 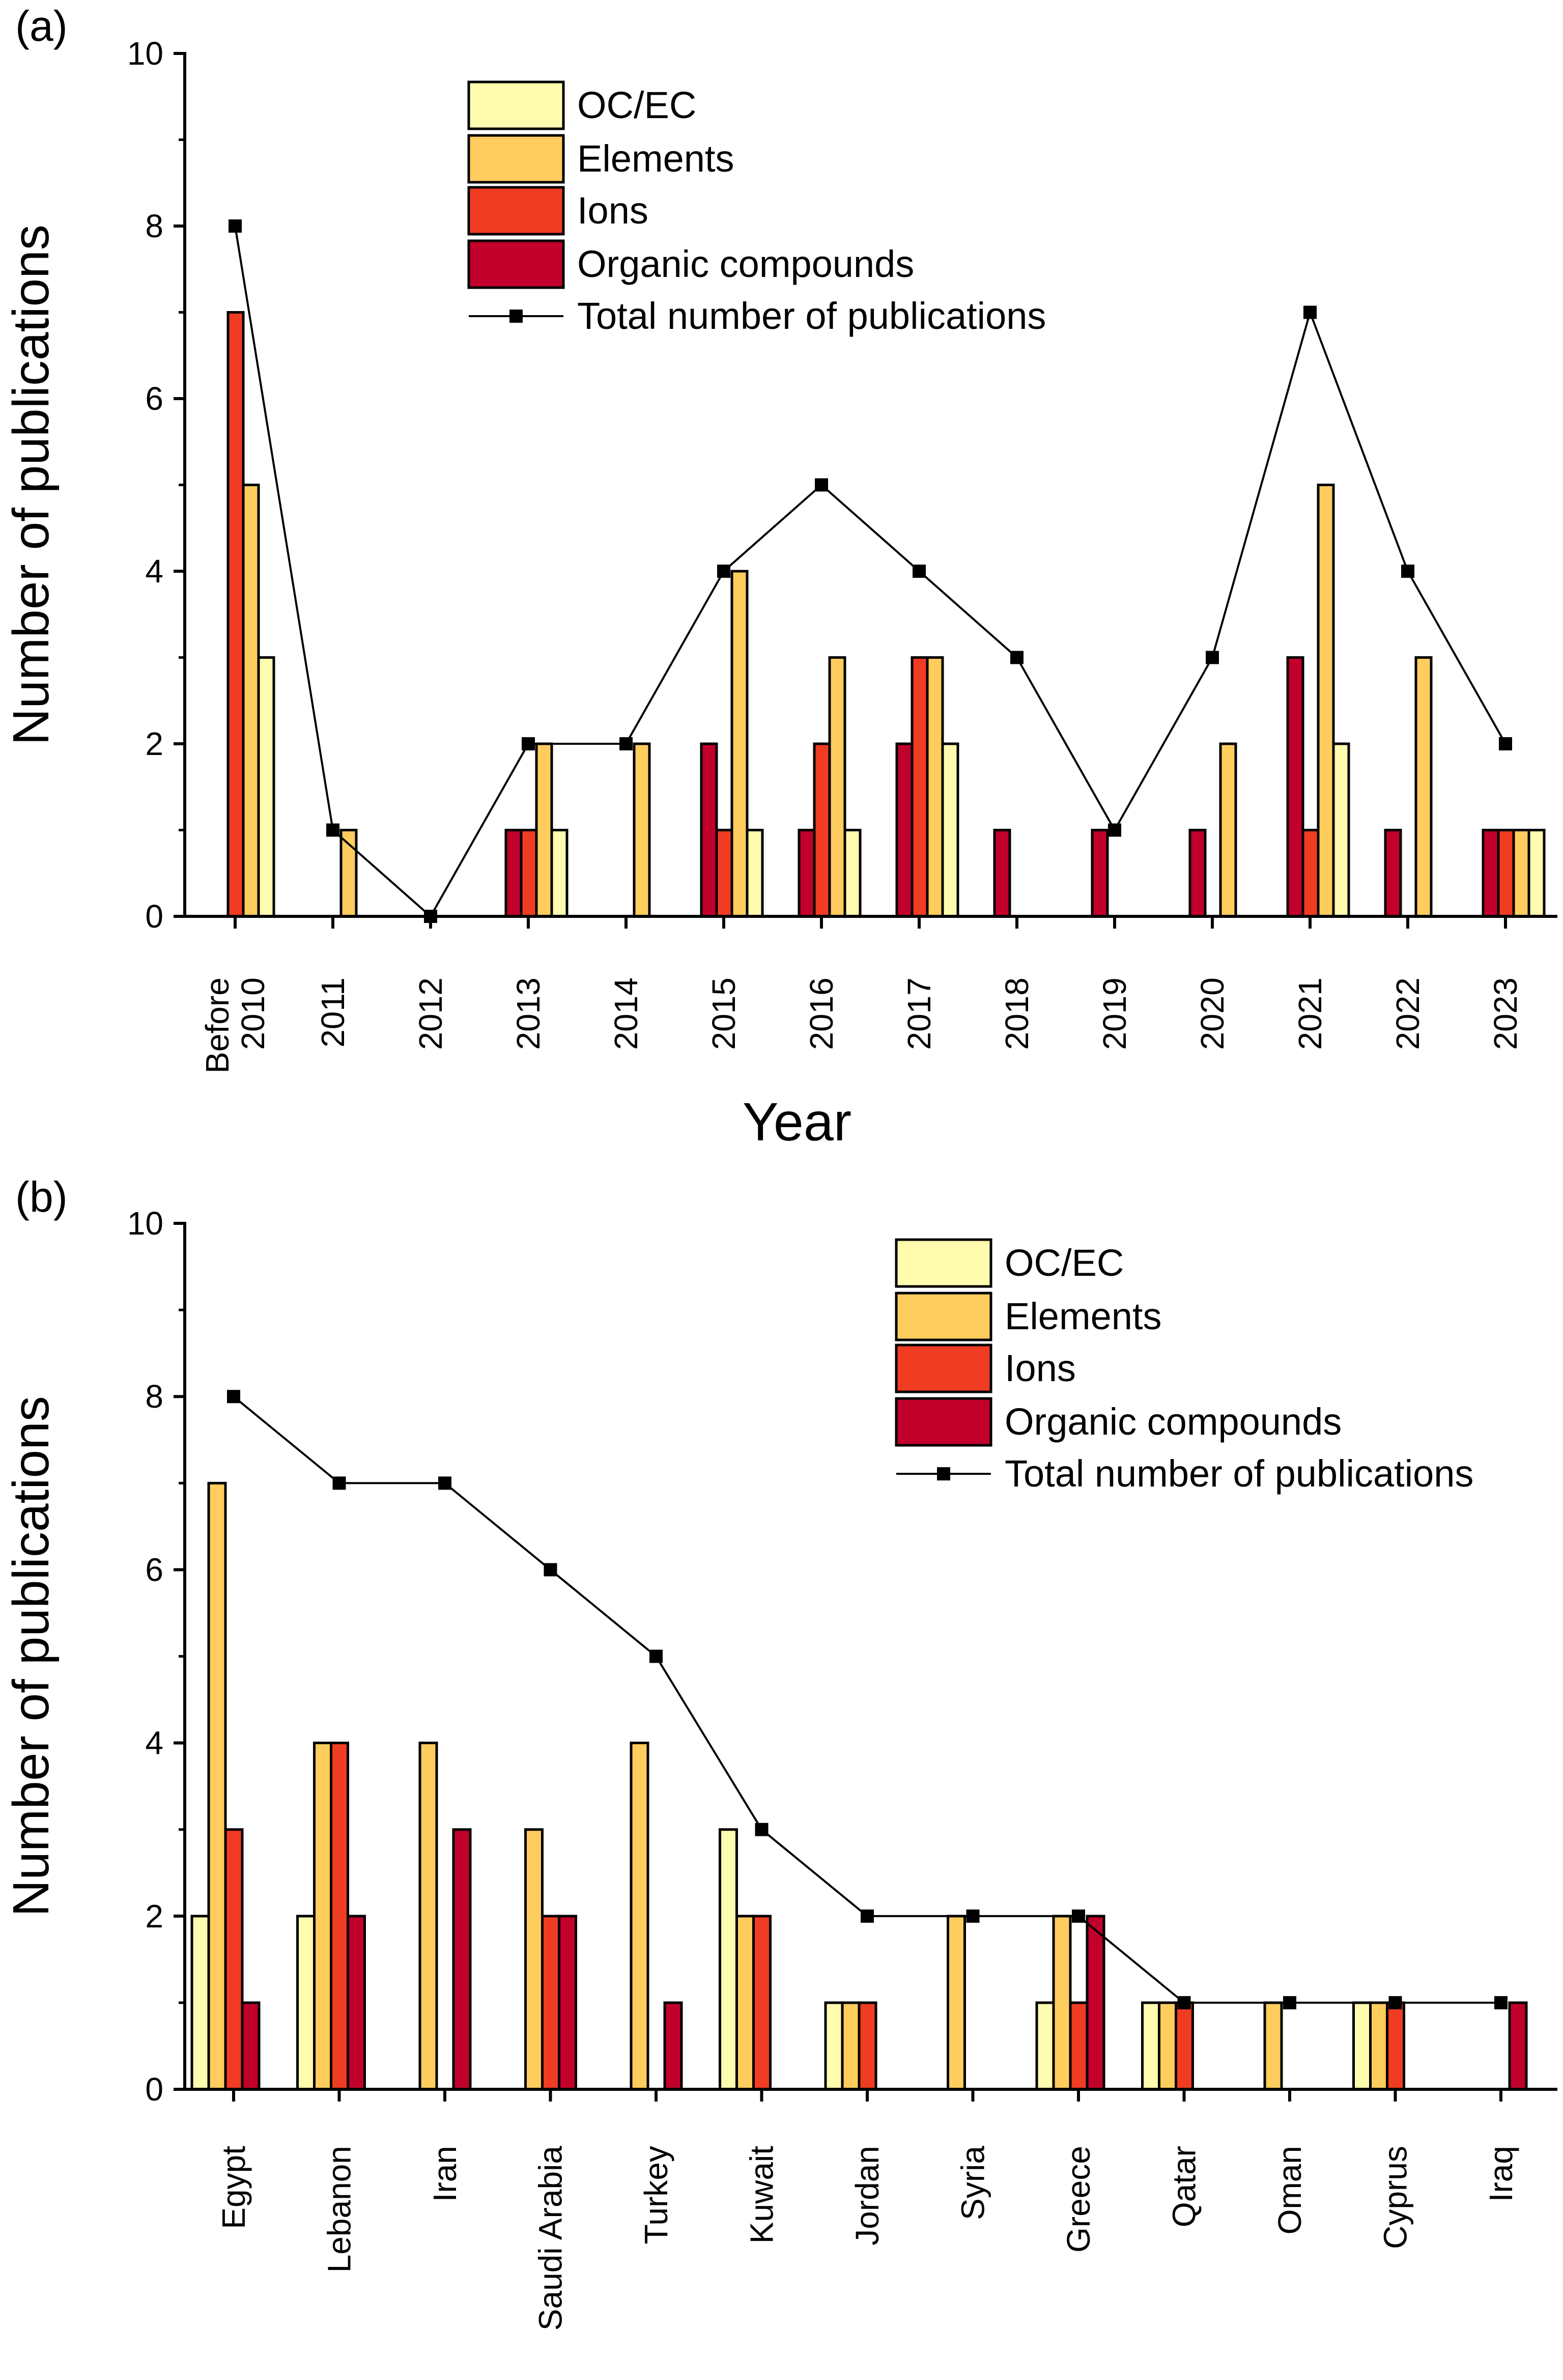 I want to click on x-tick-label: 2021, so click(x=1310, y=1013).